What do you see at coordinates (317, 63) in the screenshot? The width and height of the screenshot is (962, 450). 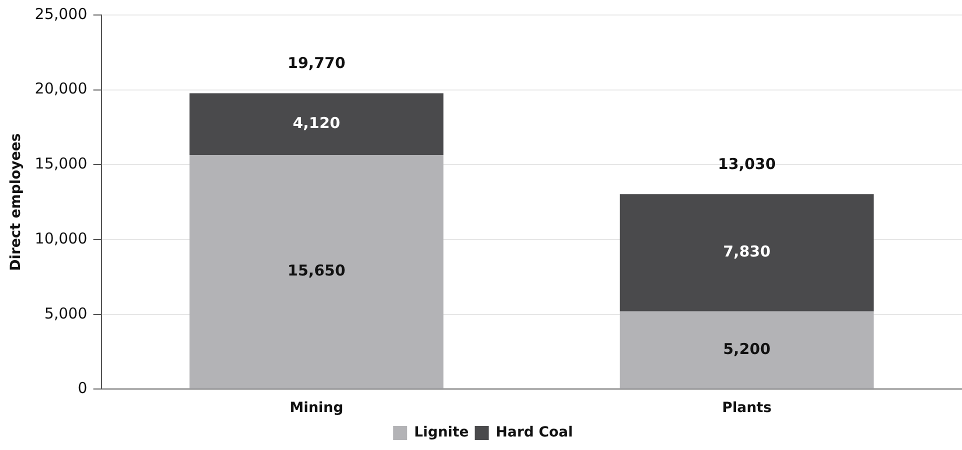 I see `total-label: 19,770` at bounding box center [317, 63].